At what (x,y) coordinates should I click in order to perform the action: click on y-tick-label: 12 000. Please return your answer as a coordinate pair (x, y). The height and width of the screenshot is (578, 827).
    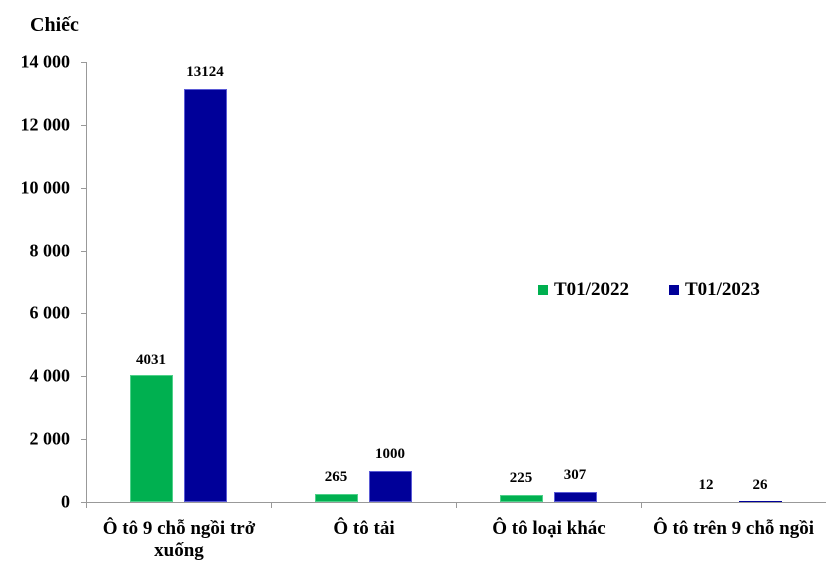
    Looking at the image, I should click on (45, 124).